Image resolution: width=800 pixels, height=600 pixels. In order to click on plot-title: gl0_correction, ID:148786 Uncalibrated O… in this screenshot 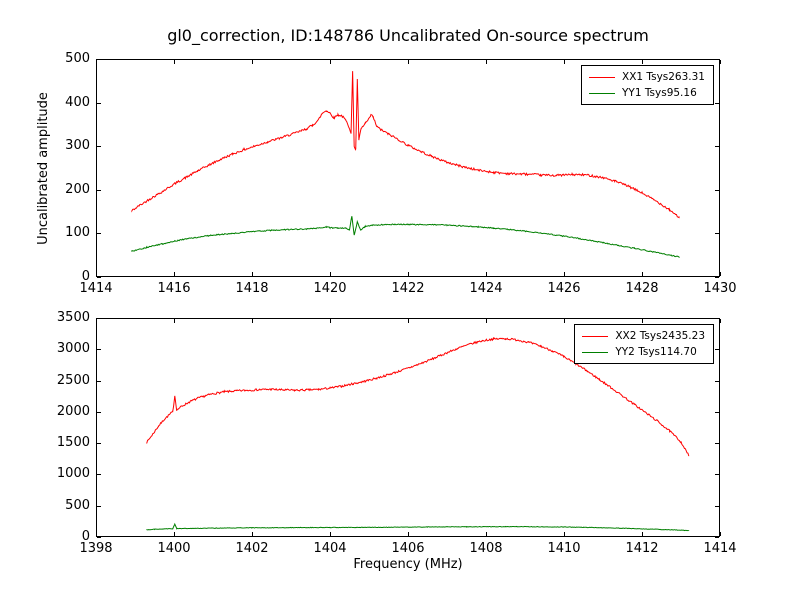, I will do `click(408, 35)`.